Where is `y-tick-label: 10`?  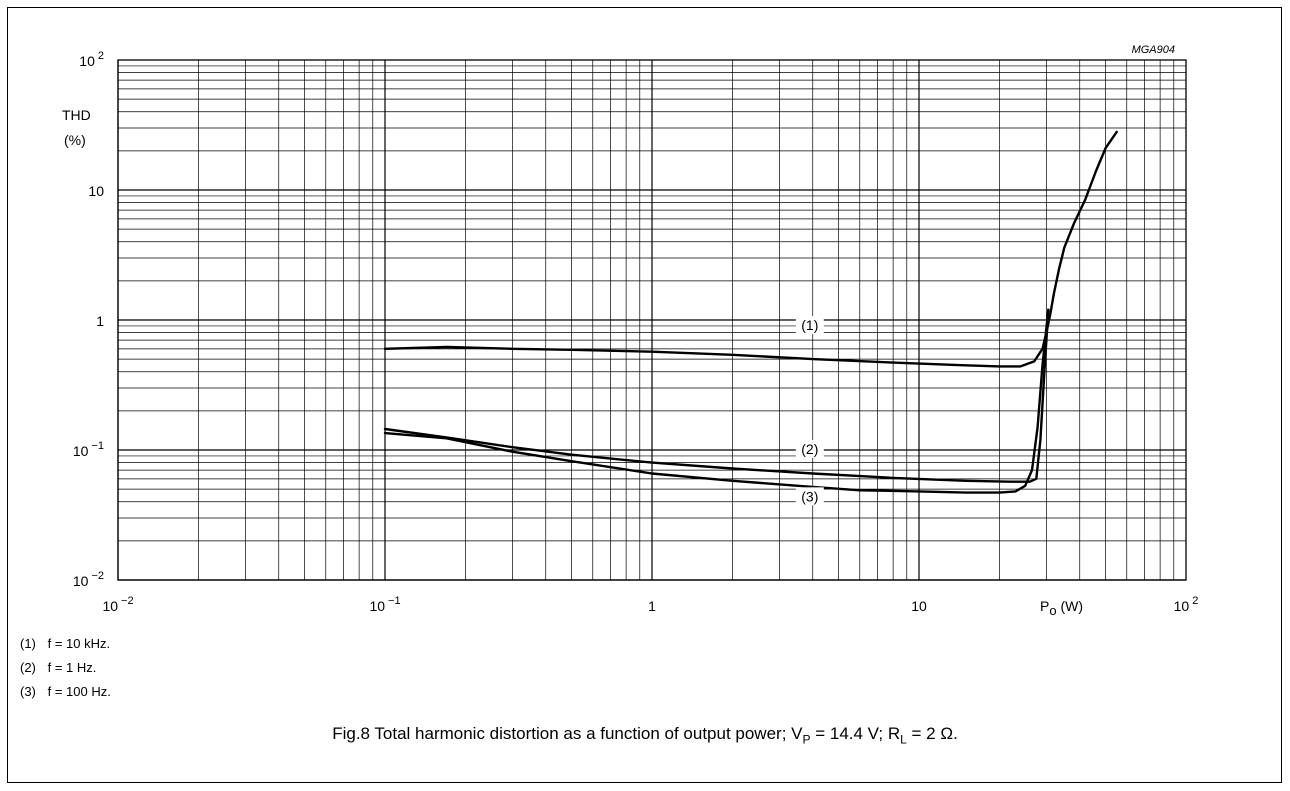 y-tick-label: 10 is located at coordinates (96, 191).